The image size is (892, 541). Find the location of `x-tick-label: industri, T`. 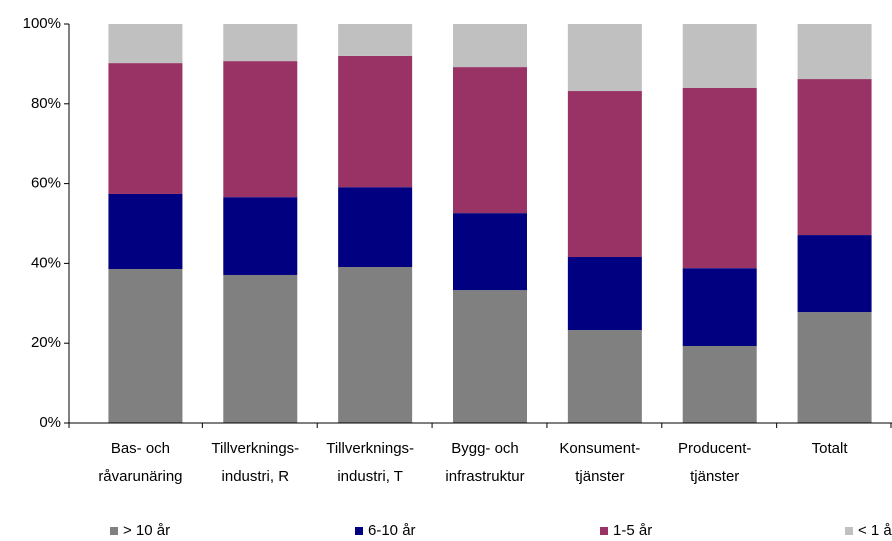

x-tick-label: industri, T is located at coordinates (370, 476).